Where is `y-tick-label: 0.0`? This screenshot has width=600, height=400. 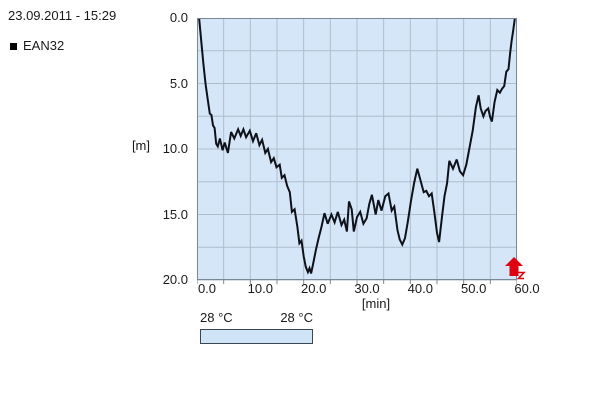
y-tick-label: 0.0 is located at coordinates (178, 17).